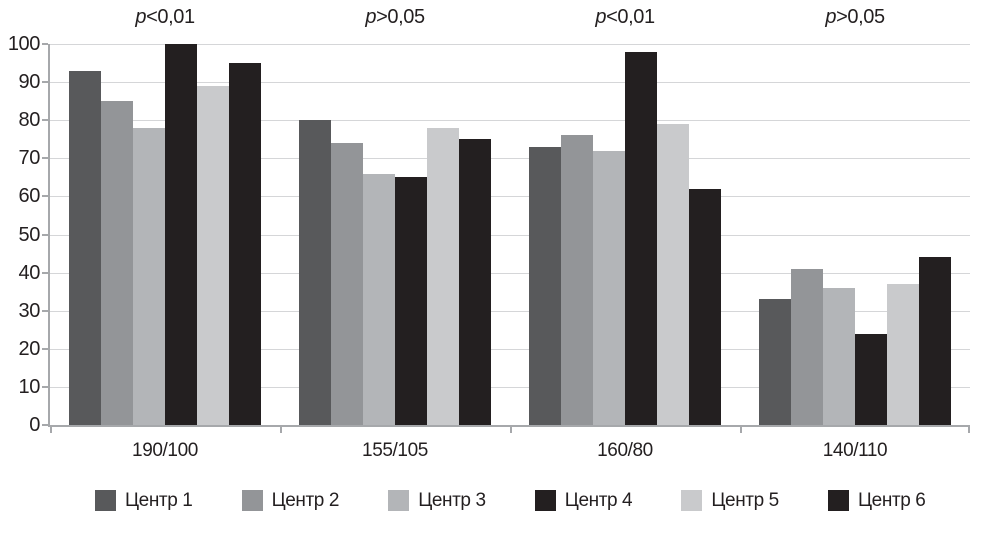 The height and width of the screenshot is (546, 981). Describe the element at coordinates (395, 450) in the screenshot. I see `category-label: 155/105` at that location.